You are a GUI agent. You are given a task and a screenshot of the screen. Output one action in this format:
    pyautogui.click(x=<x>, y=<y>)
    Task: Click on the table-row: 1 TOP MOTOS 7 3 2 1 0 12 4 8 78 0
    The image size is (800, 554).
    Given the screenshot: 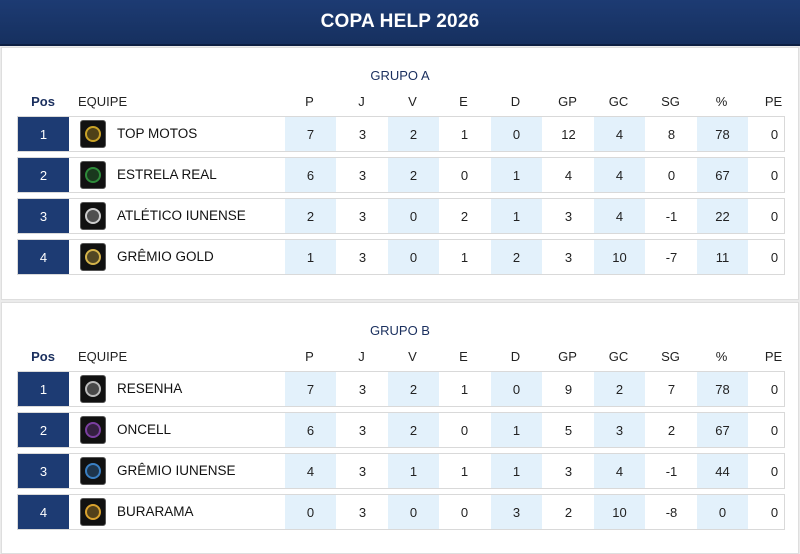 What is the action you would take?
    pyautogui.click(x=401, y=134)
    